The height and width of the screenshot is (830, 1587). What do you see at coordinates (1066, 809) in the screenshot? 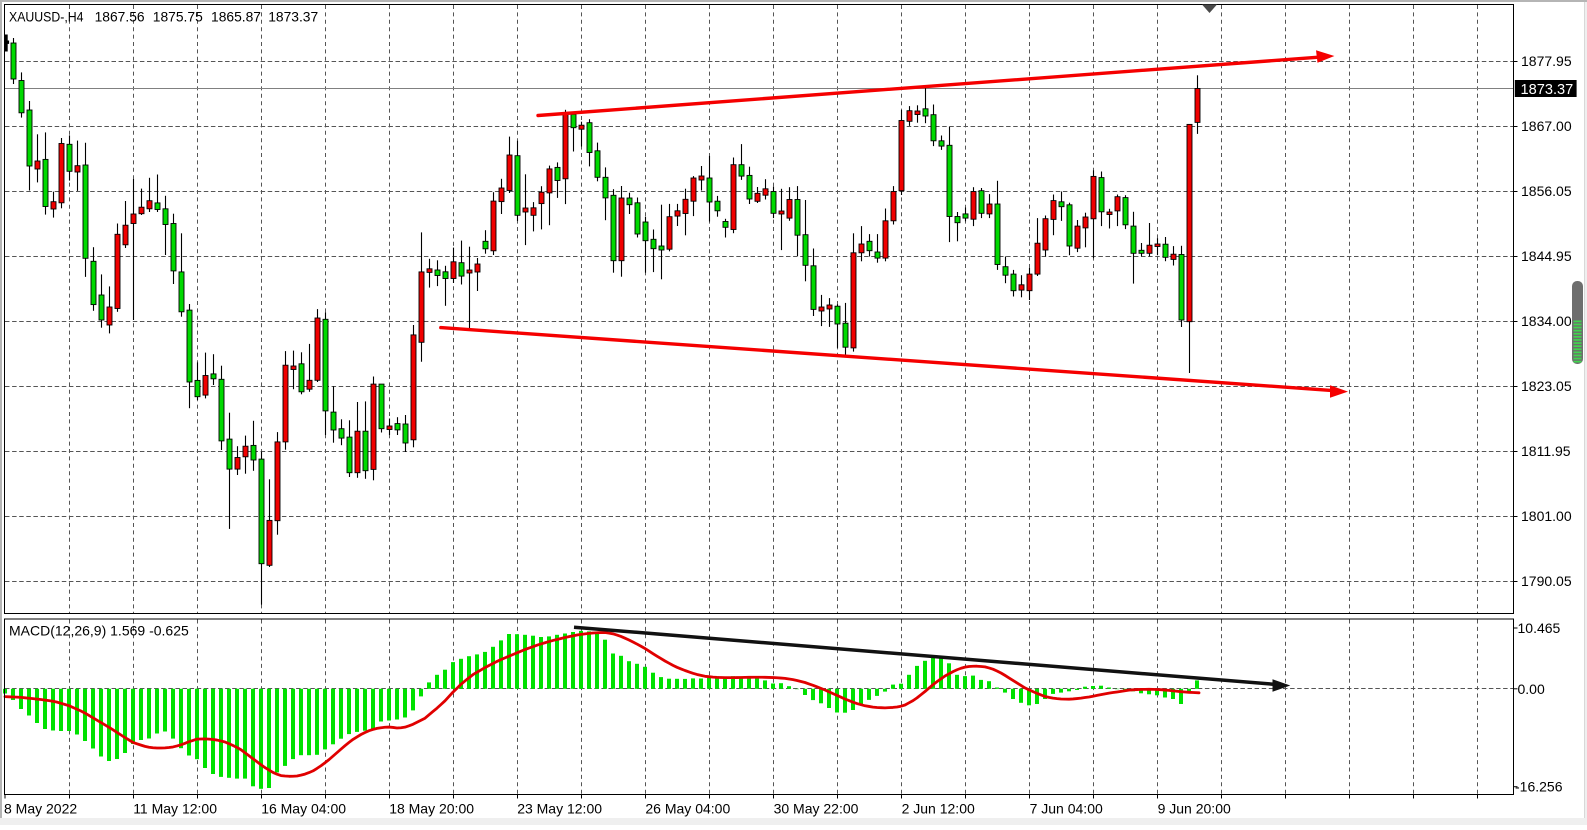
I see `svg-text: 7 Jun 04:00` at bounding box center [1066, 809].